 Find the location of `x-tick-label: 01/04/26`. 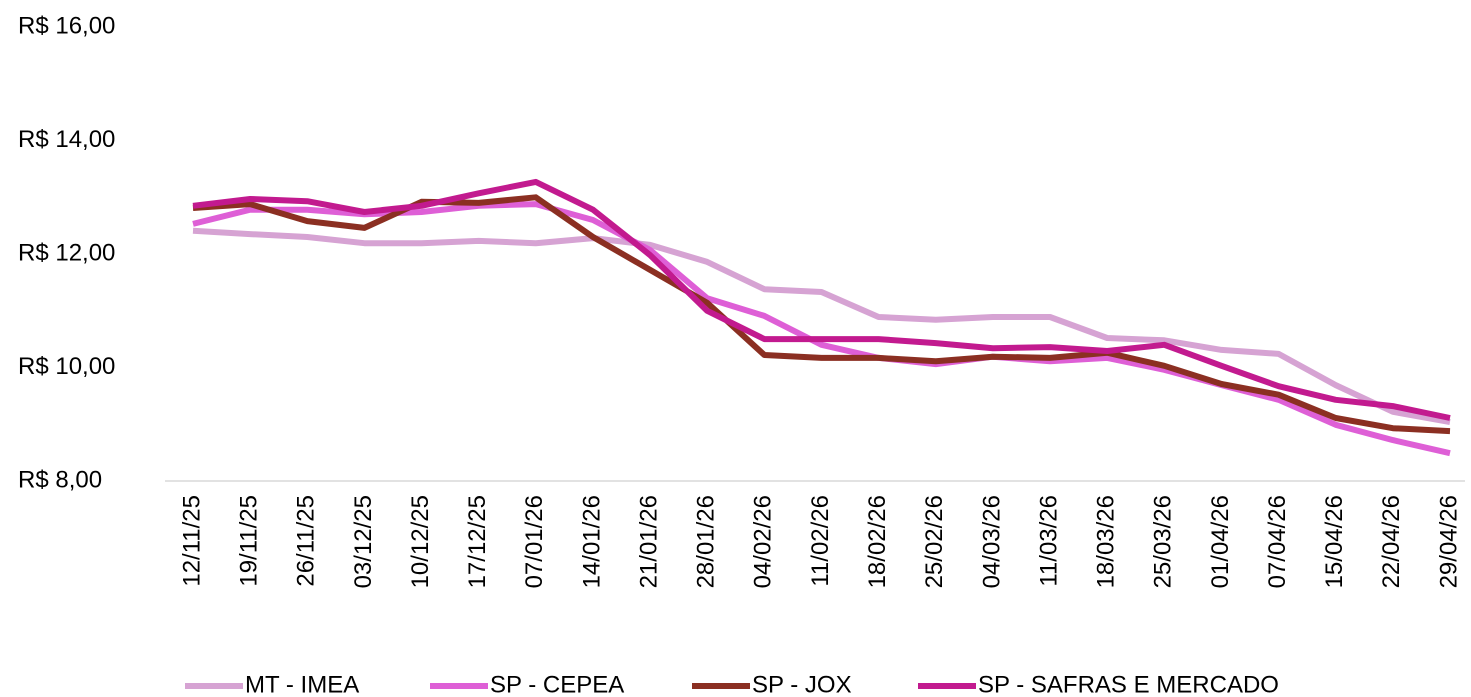

x-tick-label: 01/04/26 is located at coordinates (1220, 541).